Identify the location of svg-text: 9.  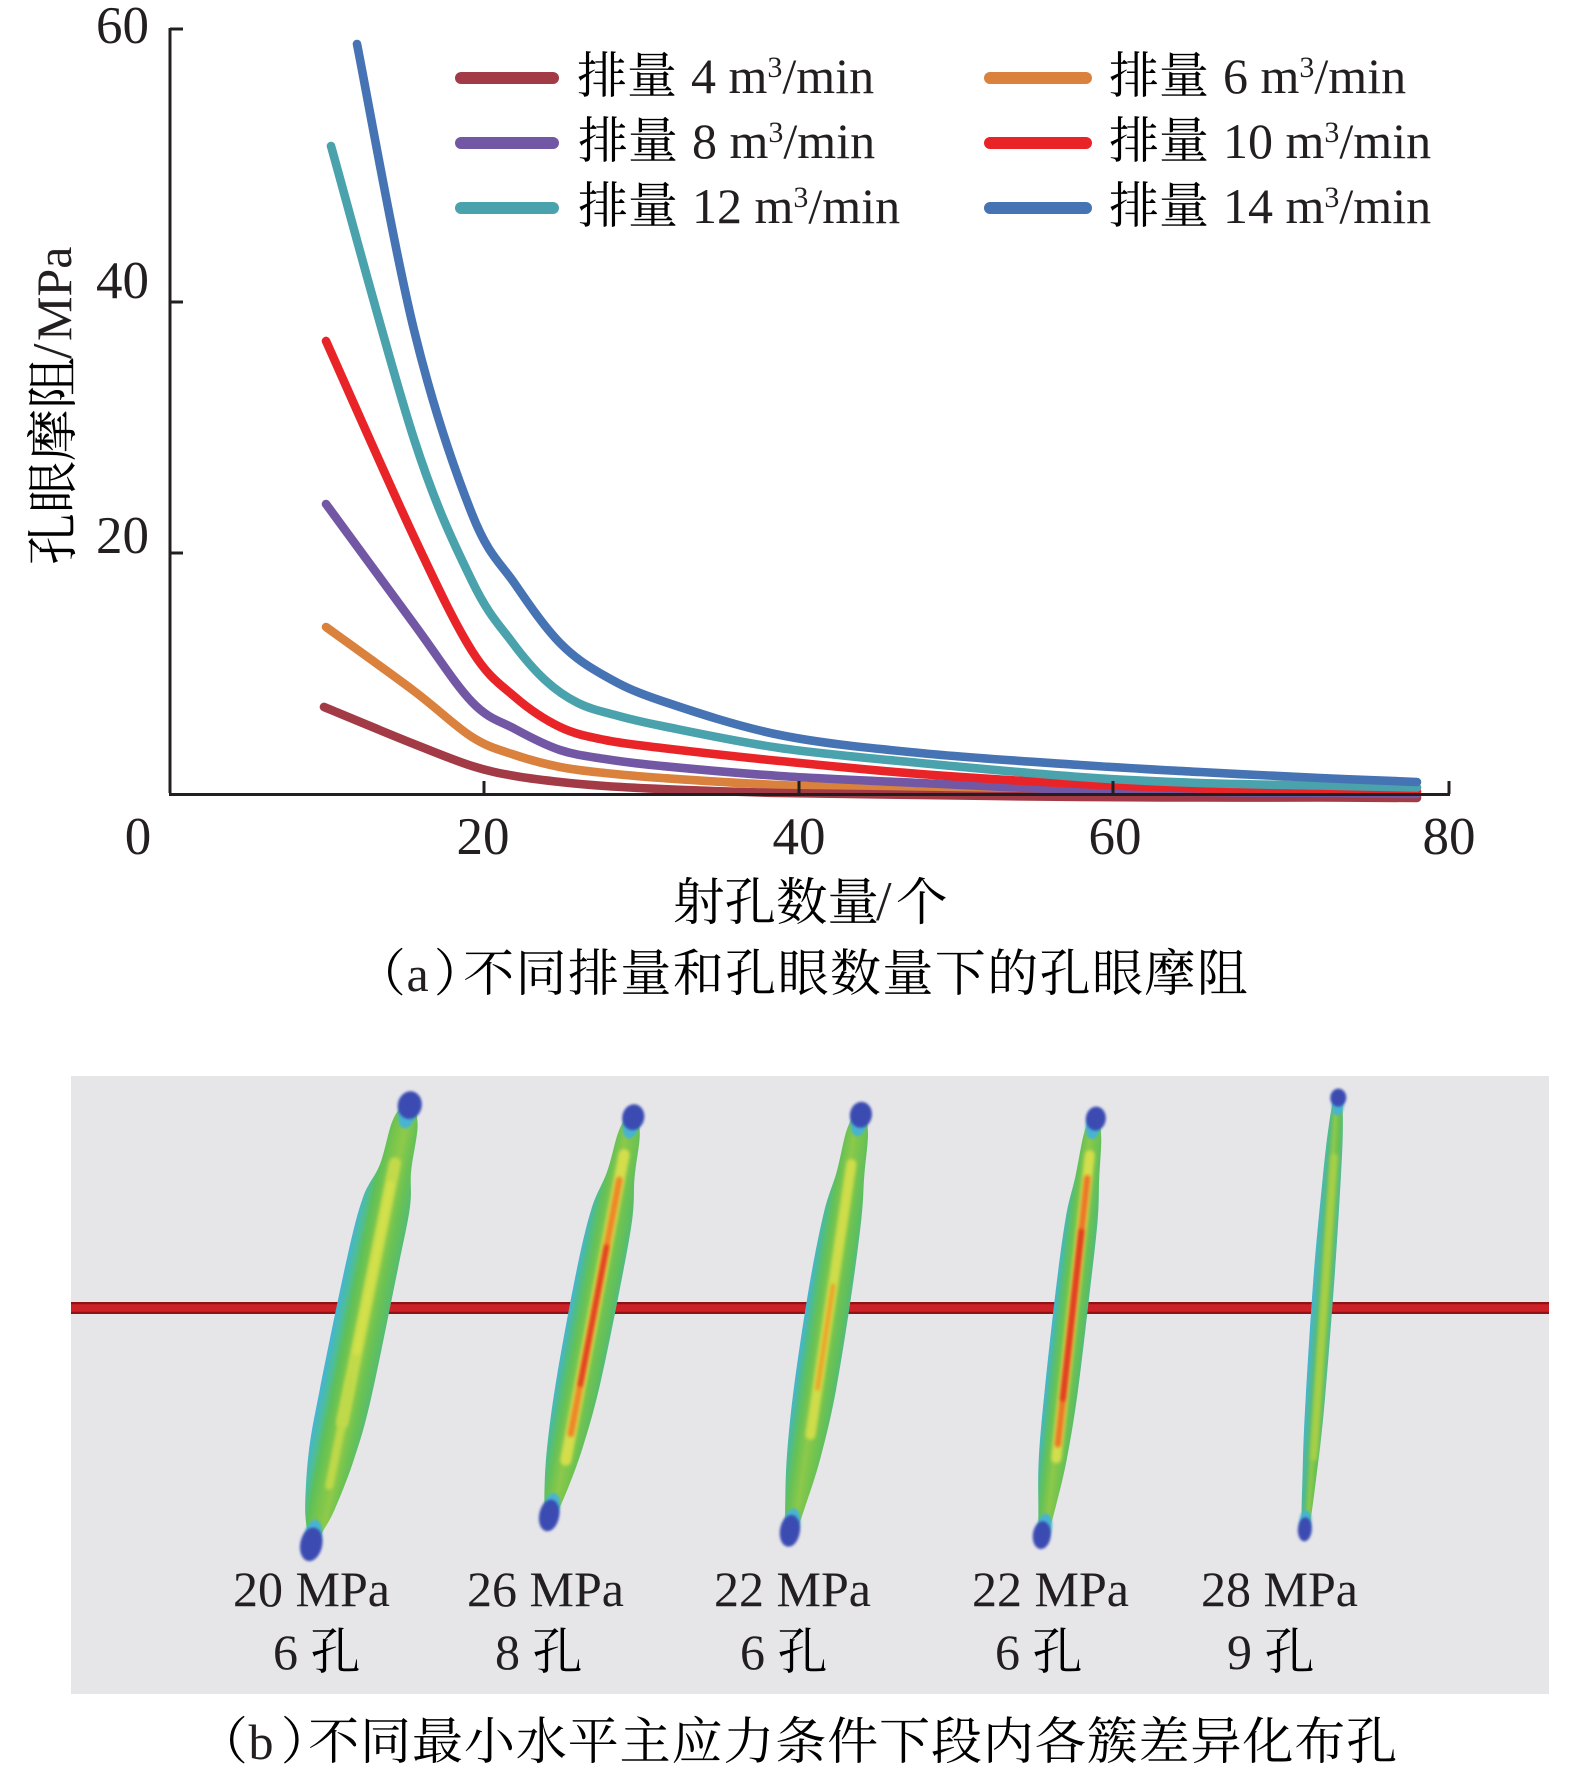
(1239, 1652).